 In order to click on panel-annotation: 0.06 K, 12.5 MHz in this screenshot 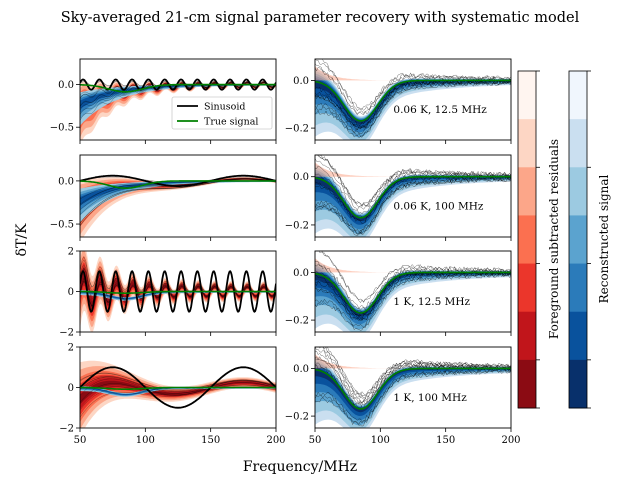, I will do `click(440, 110)`.